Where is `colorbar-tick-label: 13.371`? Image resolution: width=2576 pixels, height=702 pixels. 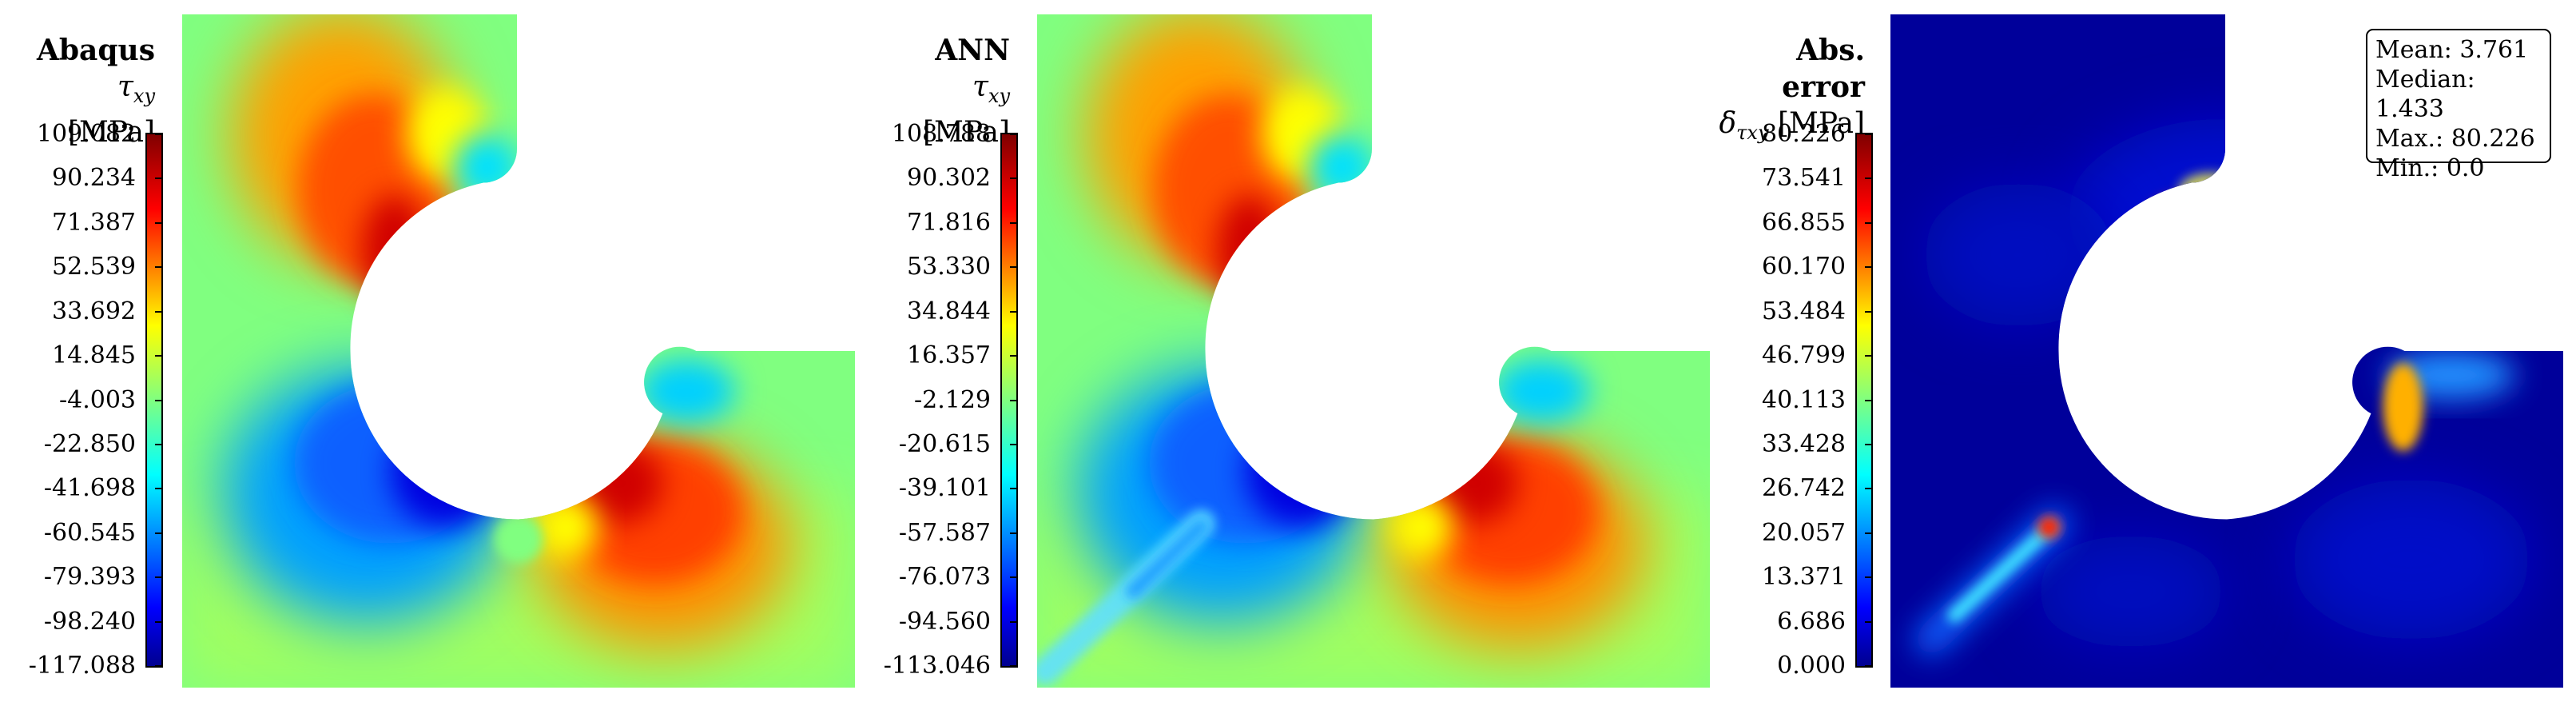
colorbar-tick-label: 13.371 is located at coordinates (1804, 577).